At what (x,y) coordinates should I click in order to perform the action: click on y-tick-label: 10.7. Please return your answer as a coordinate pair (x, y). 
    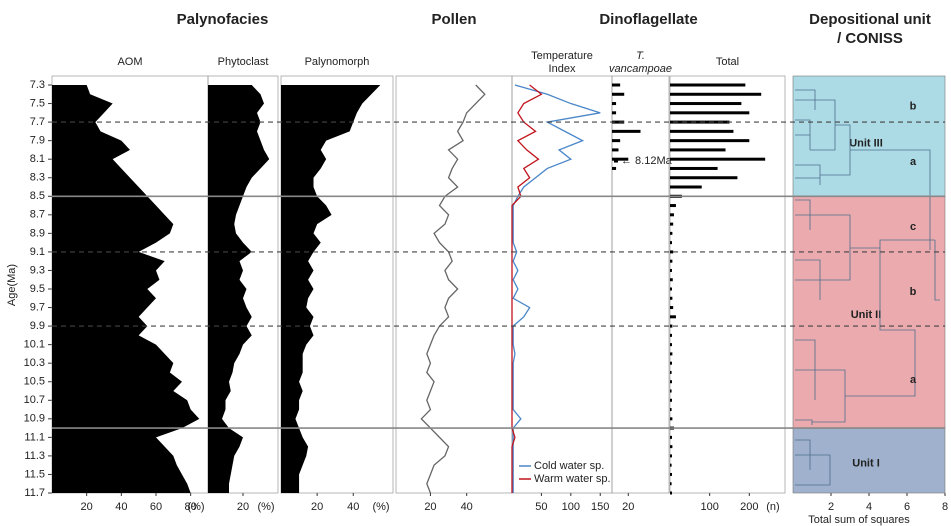
    Looking at the image, I should click on (34, 400).